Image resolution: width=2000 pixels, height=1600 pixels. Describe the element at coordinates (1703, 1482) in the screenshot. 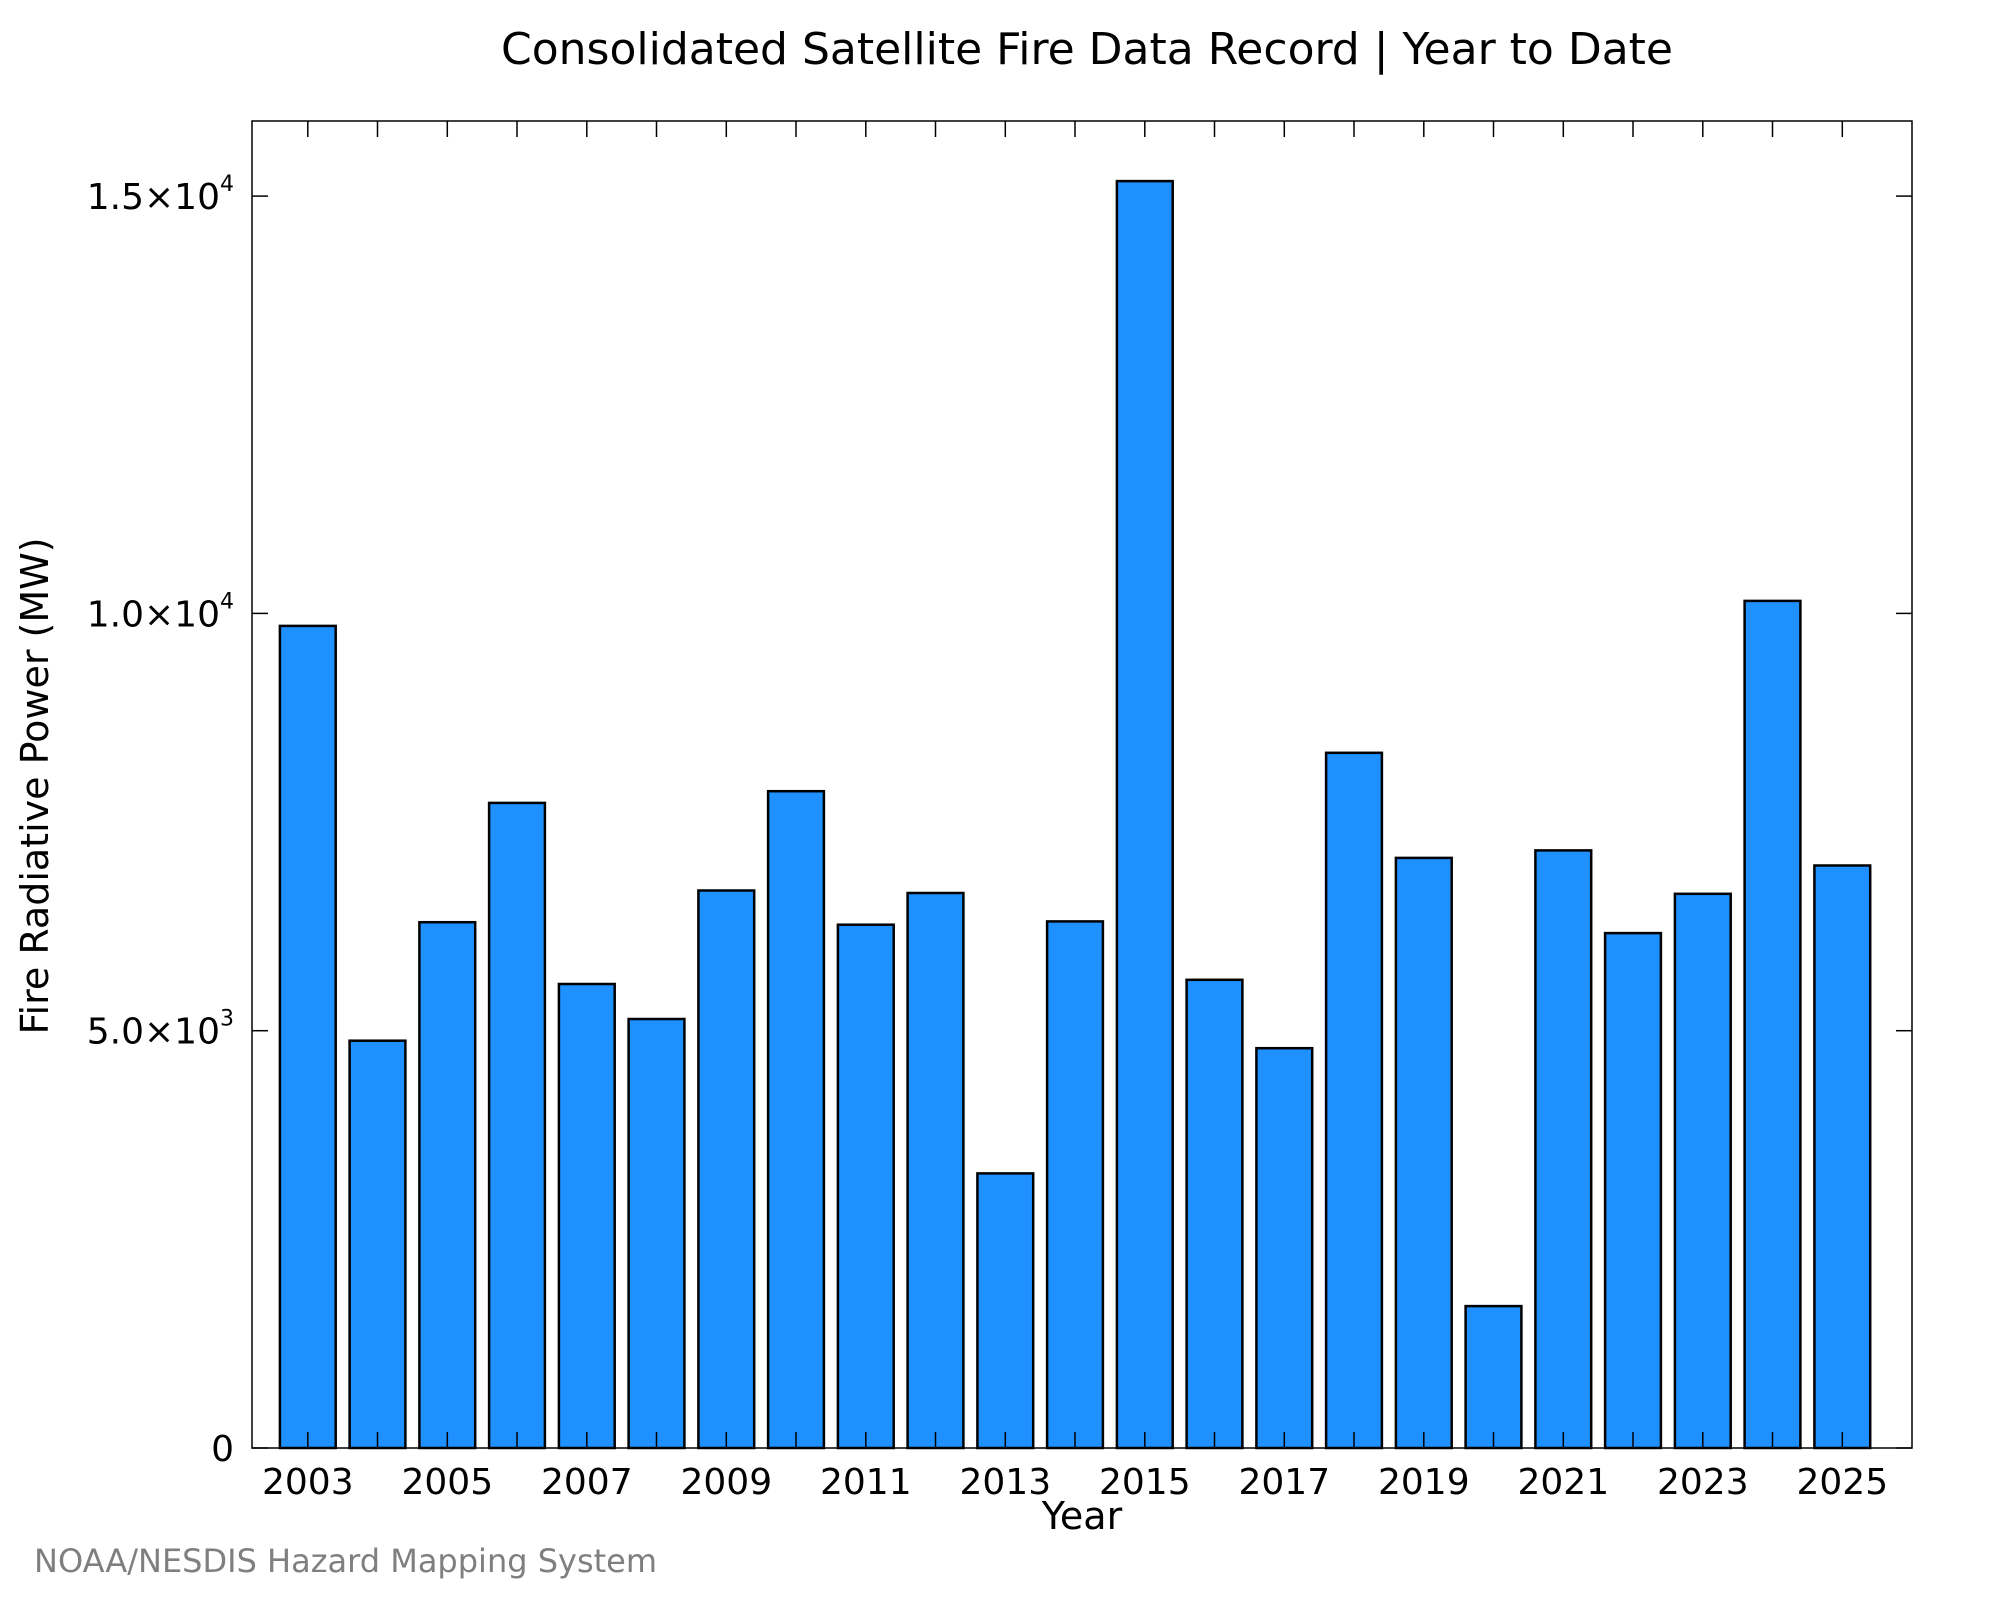

I see `x-tick-label: 2023` at that location.